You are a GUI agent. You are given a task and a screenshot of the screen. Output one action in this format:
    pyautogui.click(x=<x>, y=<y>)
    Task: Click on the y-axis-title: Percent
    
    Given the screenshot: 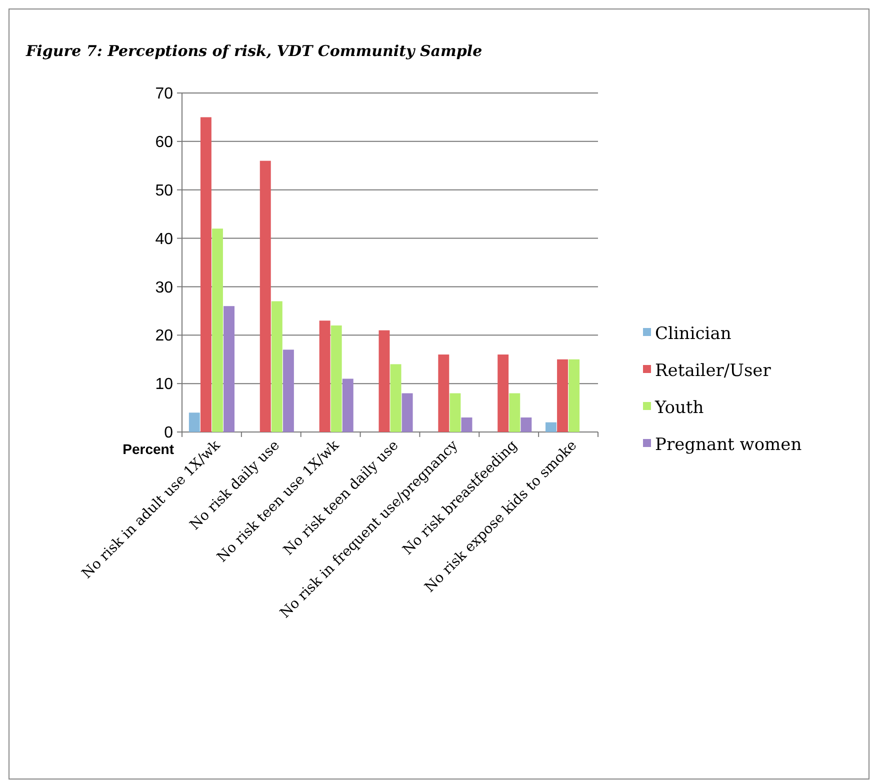 What is the action you would take?
    pyautogui.click(x=148, y=449)
    